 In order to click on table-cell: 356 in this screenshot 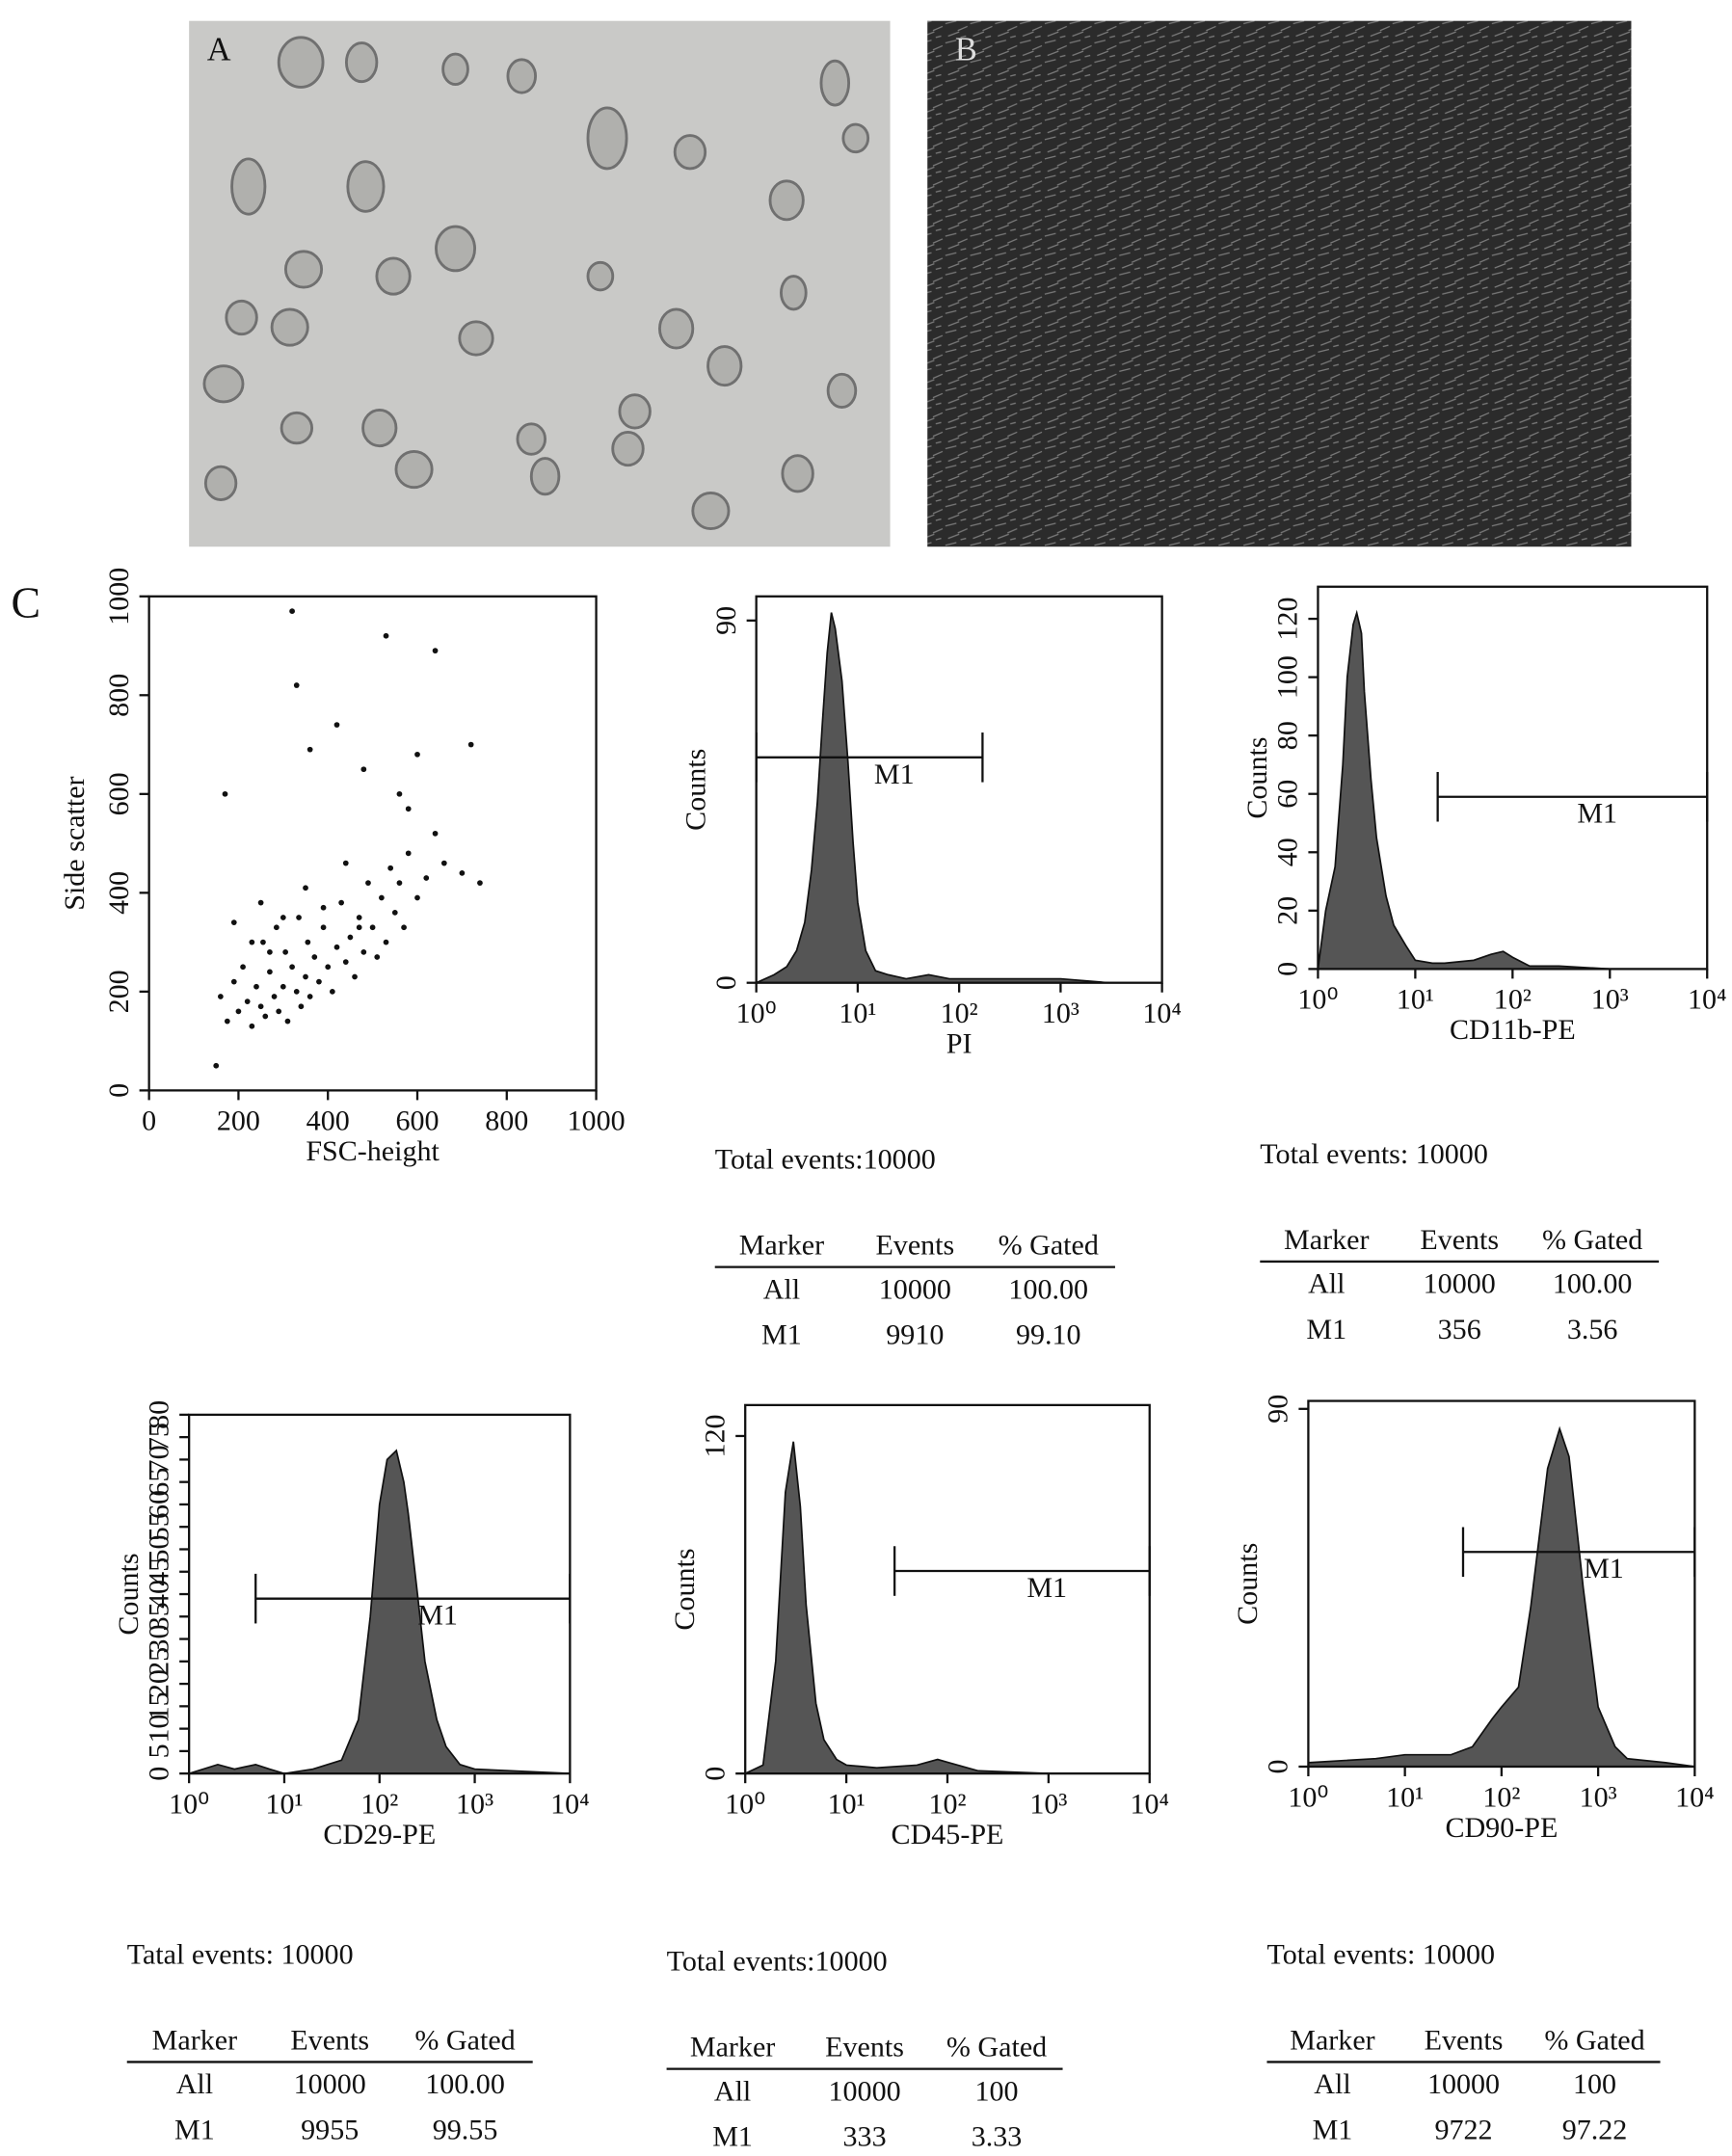, I will do `click(1459, 1329)`.